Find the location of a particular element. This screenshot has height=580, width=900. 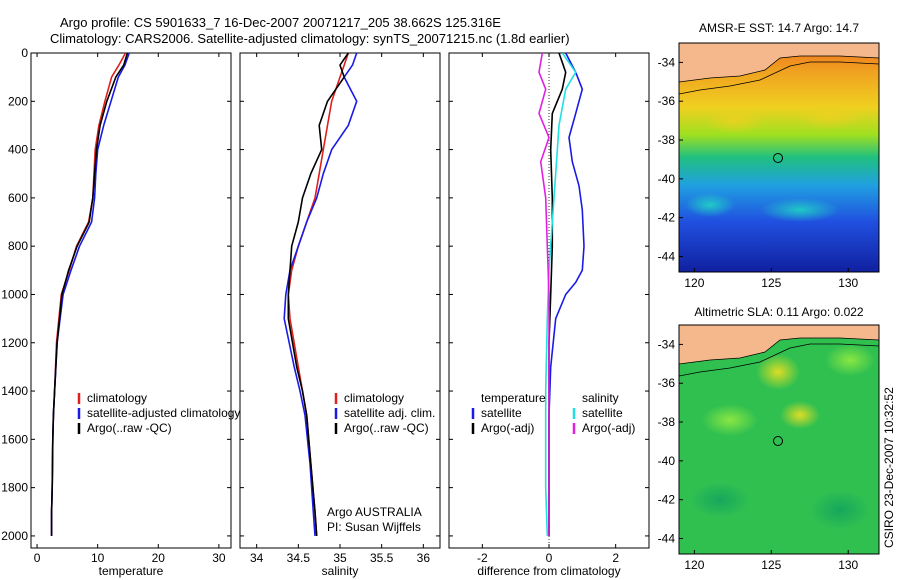

x-axis-label: temperature is located at coordinates (131, 571).